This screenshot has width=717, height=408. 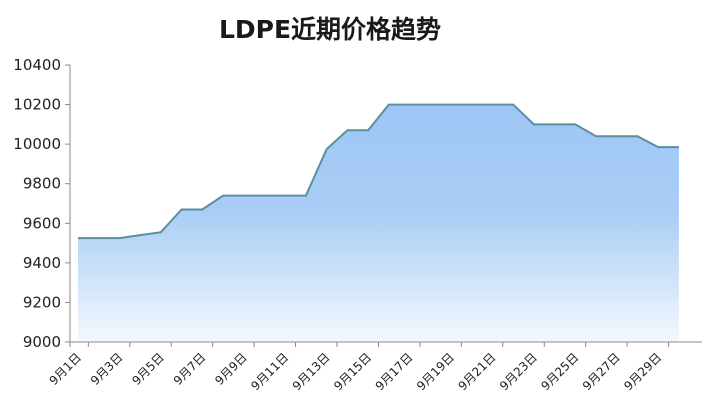 I want to click on y-tick-label: 9000, so click(x=42, y=342).